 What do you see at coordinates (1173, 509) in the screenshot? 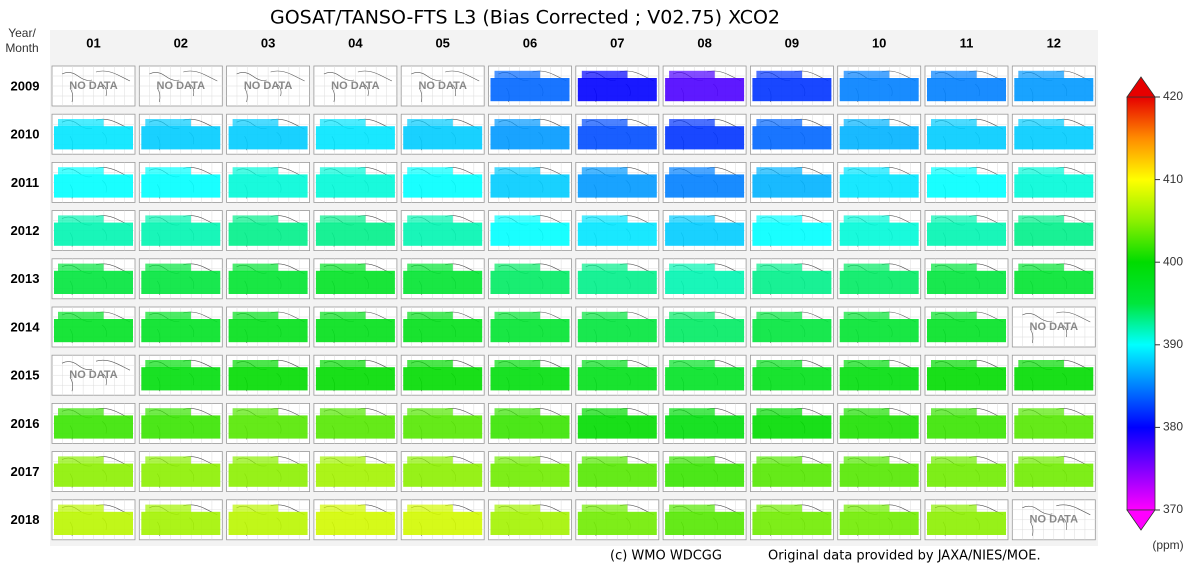
I see `colorbar-tick-label: 370` at bounding box center [1173, 509].